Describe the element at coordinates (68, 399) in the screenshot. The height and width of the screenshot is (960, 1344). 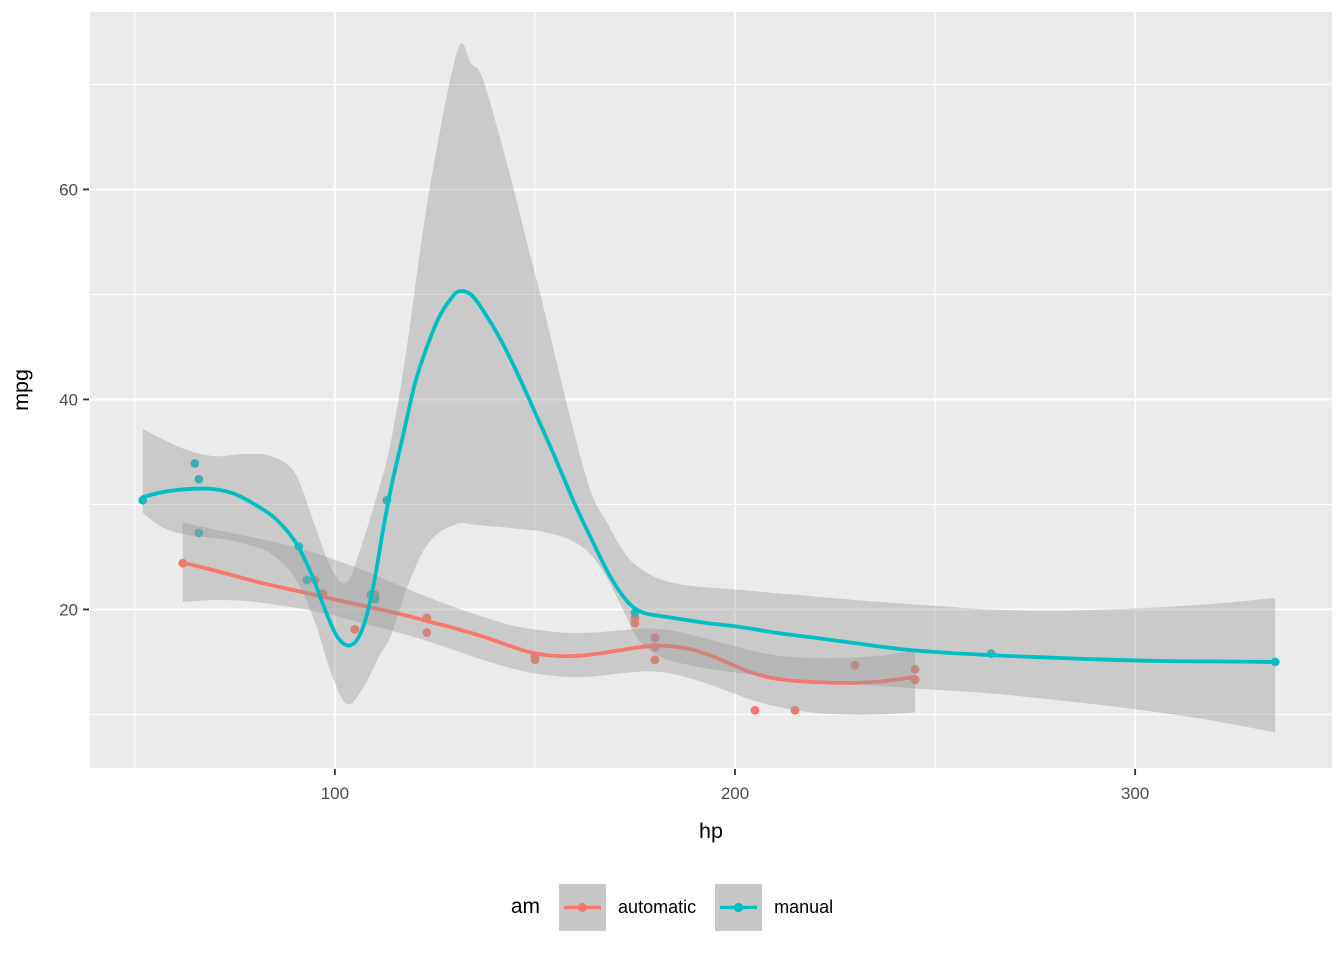
I see `y-tick-label: 40` at that location.